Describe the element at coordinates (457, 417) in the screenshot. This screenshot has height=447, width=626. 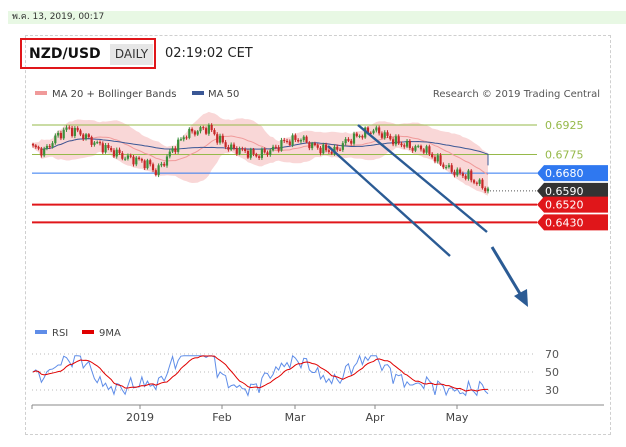
I see `x-tick-label-May: May` at that location.